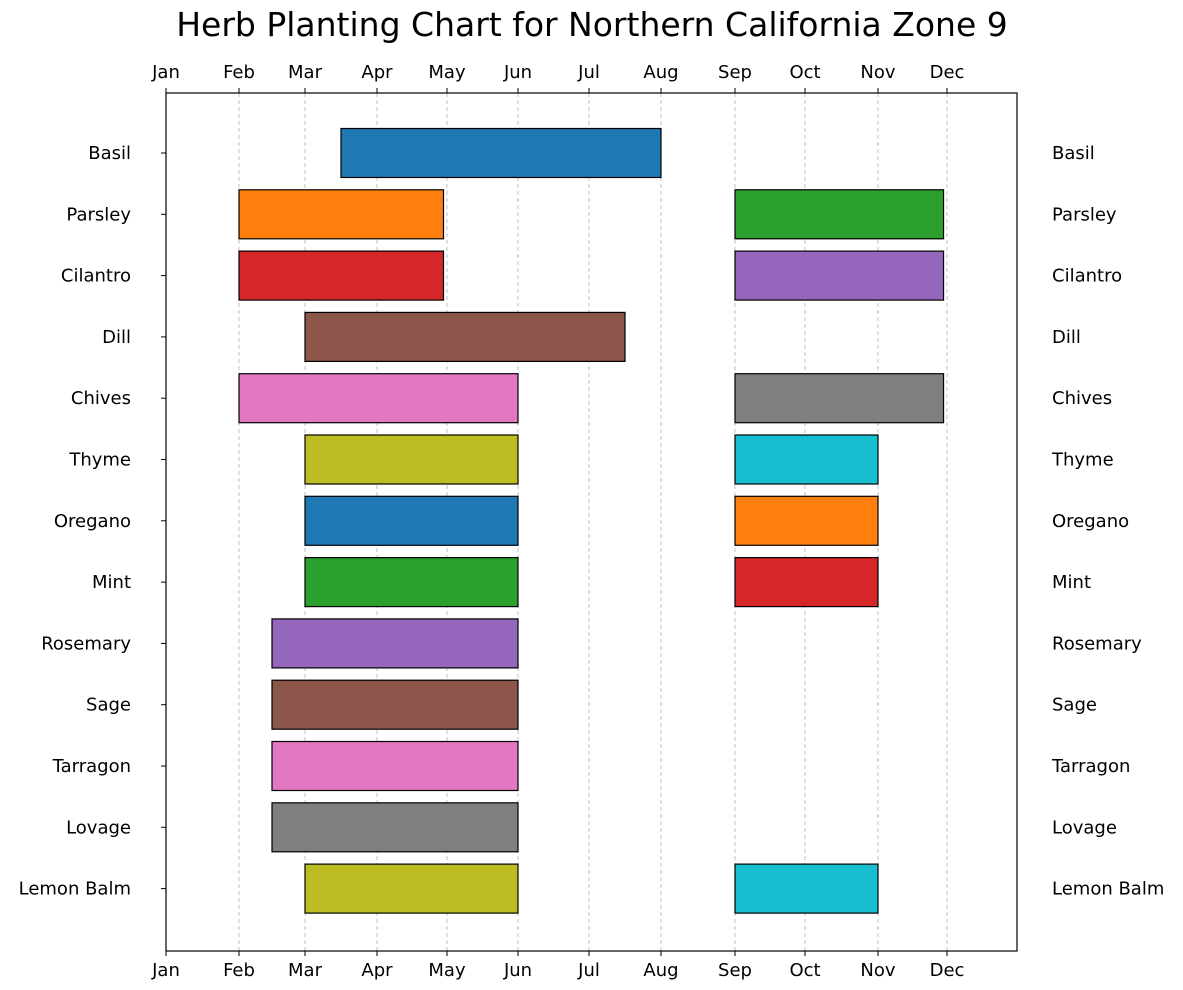 This screenshot has height=990, width=1183. I want to click on top-month-label: Apr, so click(377, 72).